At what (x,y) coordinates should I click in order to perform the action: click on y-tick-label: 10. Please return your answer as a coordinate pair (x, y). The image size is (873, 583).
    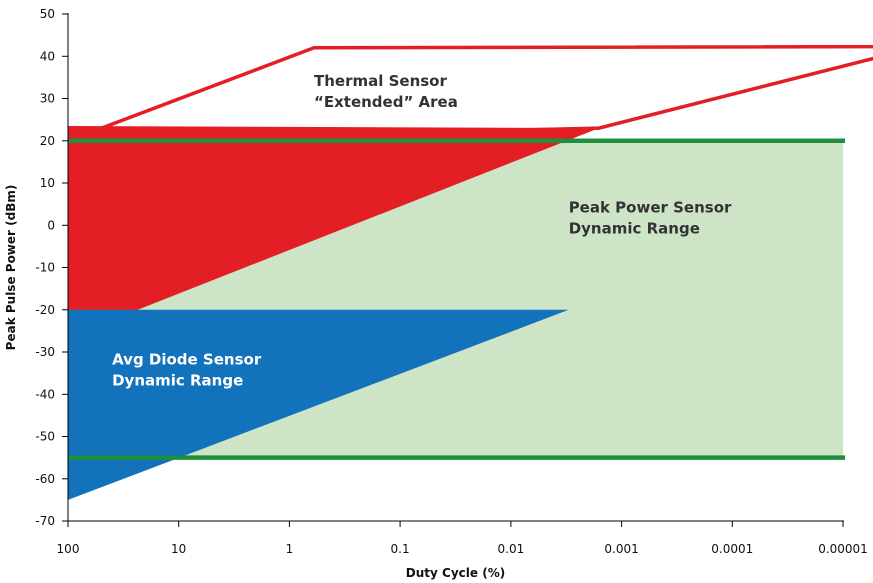
    Looking at the image, I should click on (47, 183).